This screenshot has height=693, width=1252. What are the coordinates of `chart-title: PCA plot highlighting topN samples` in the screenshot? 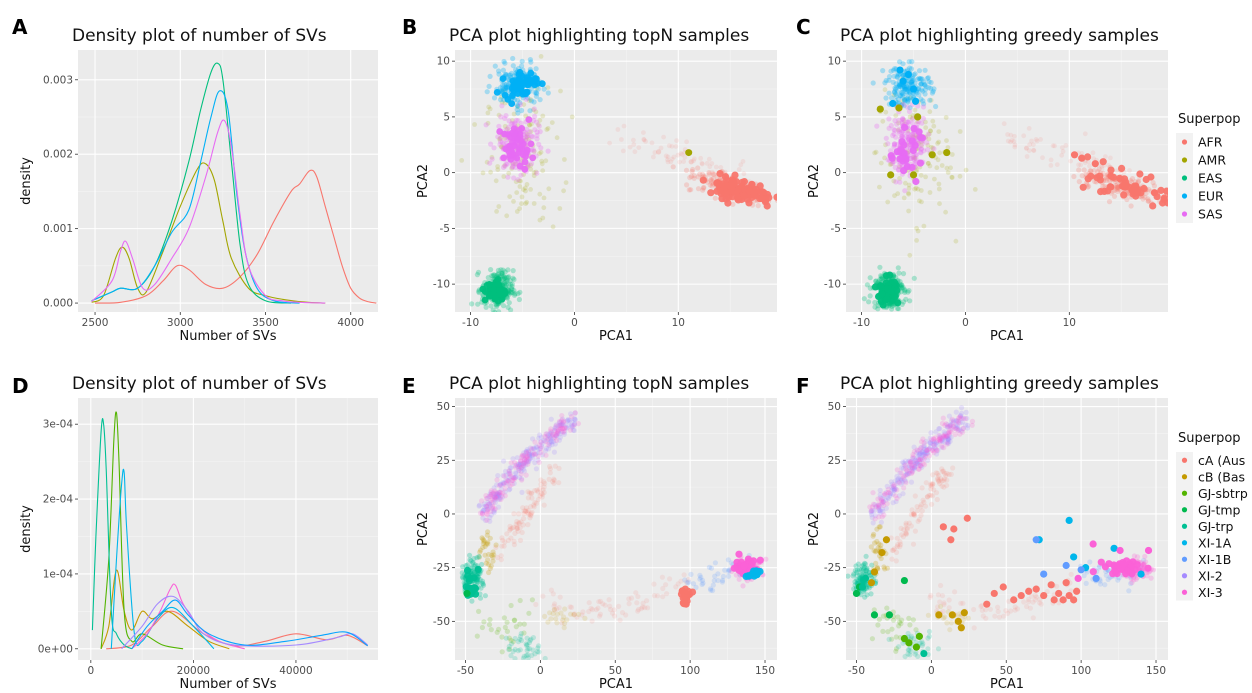 It's located at (599, 384).